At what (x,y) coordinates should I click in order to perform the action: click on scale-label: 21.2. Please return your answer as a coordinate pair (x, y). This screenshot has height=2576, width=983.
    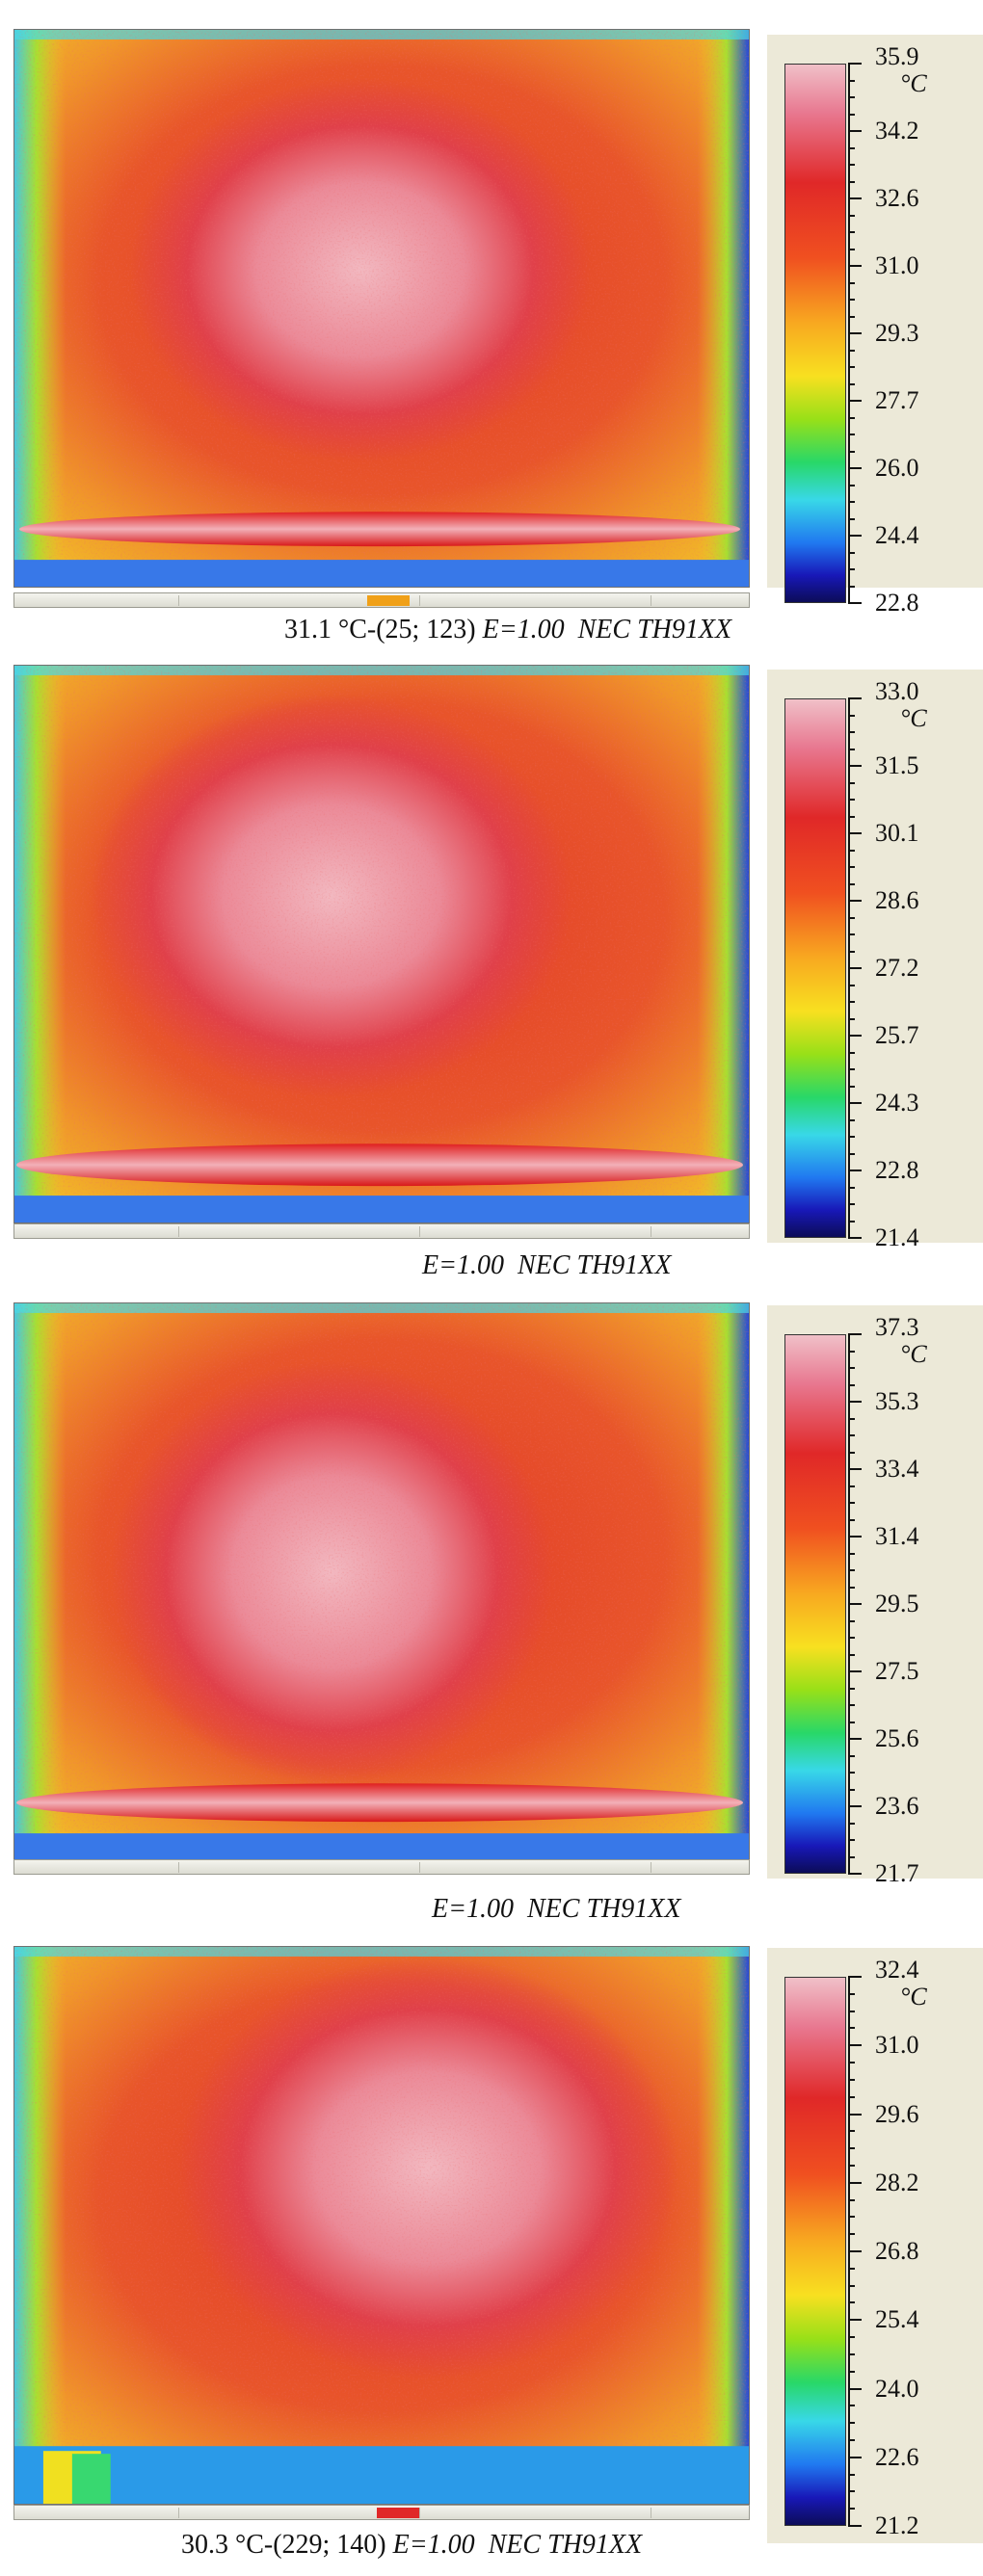
    Looking at the image, I should click on (897, 2525).